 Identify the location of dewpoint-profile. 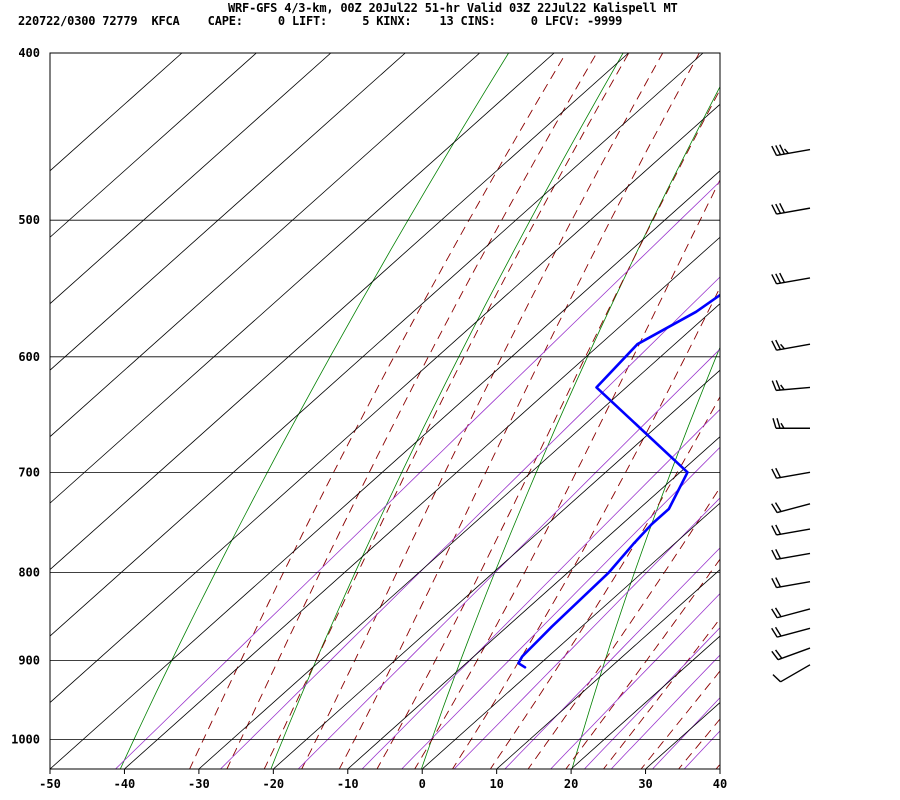
(618, 481).